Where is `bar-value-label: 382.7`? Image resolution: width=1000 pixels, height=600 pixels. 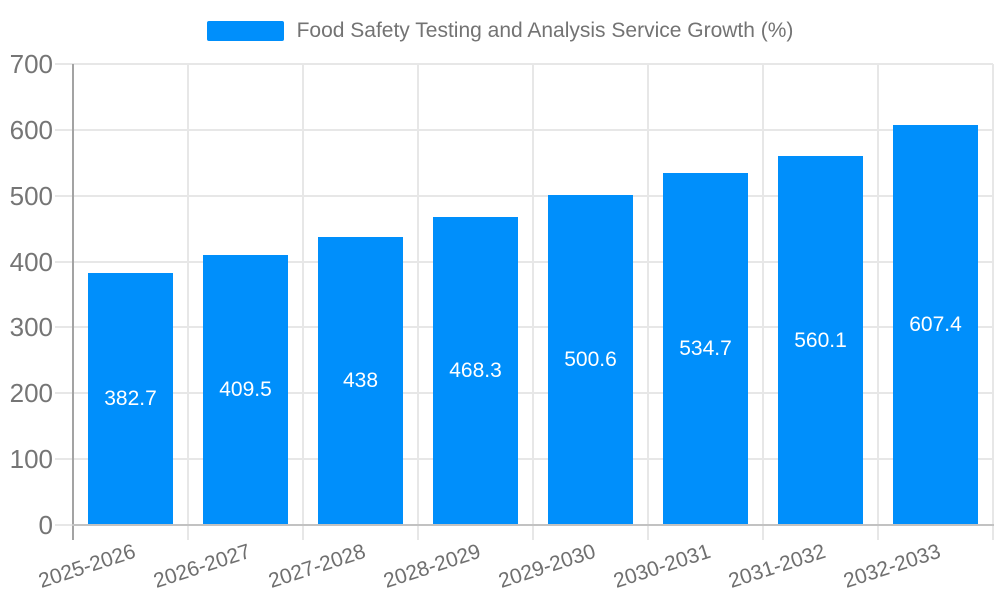
bar-value-label: 382.7 is located at coordinates (130, 398).